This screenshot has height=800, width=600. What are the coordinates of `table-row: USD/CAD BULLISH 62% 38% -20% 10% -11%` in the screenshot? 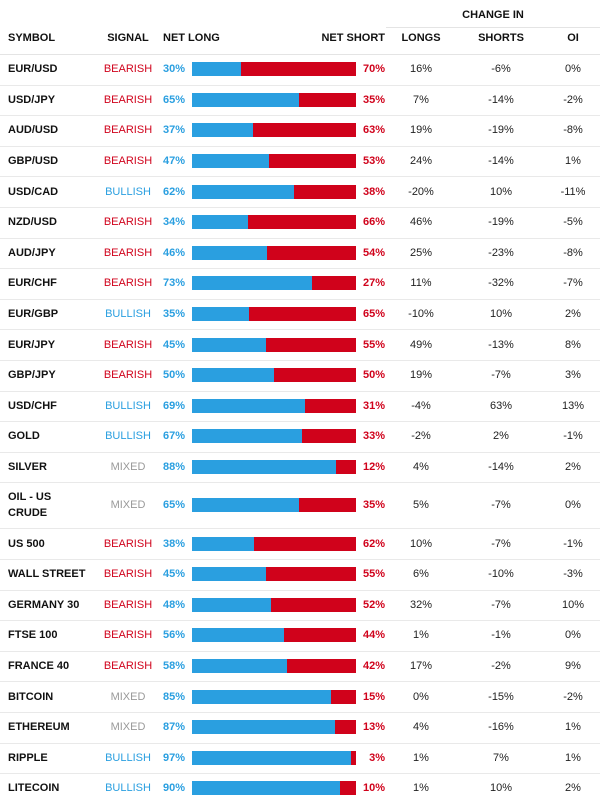 It's located at (300, 192).